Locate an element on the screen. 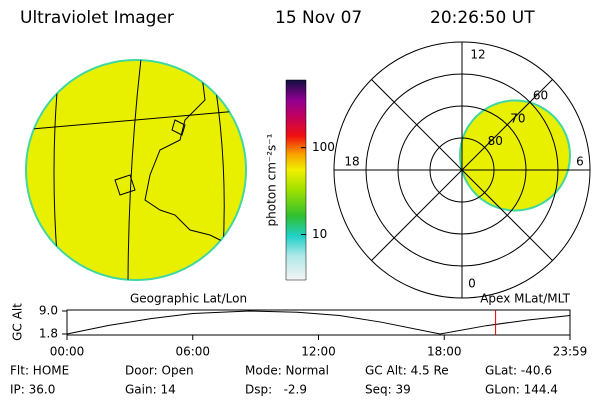 This screenshot has width=600, height=400. lat-label: 60 is located at coordinates (540, 96).